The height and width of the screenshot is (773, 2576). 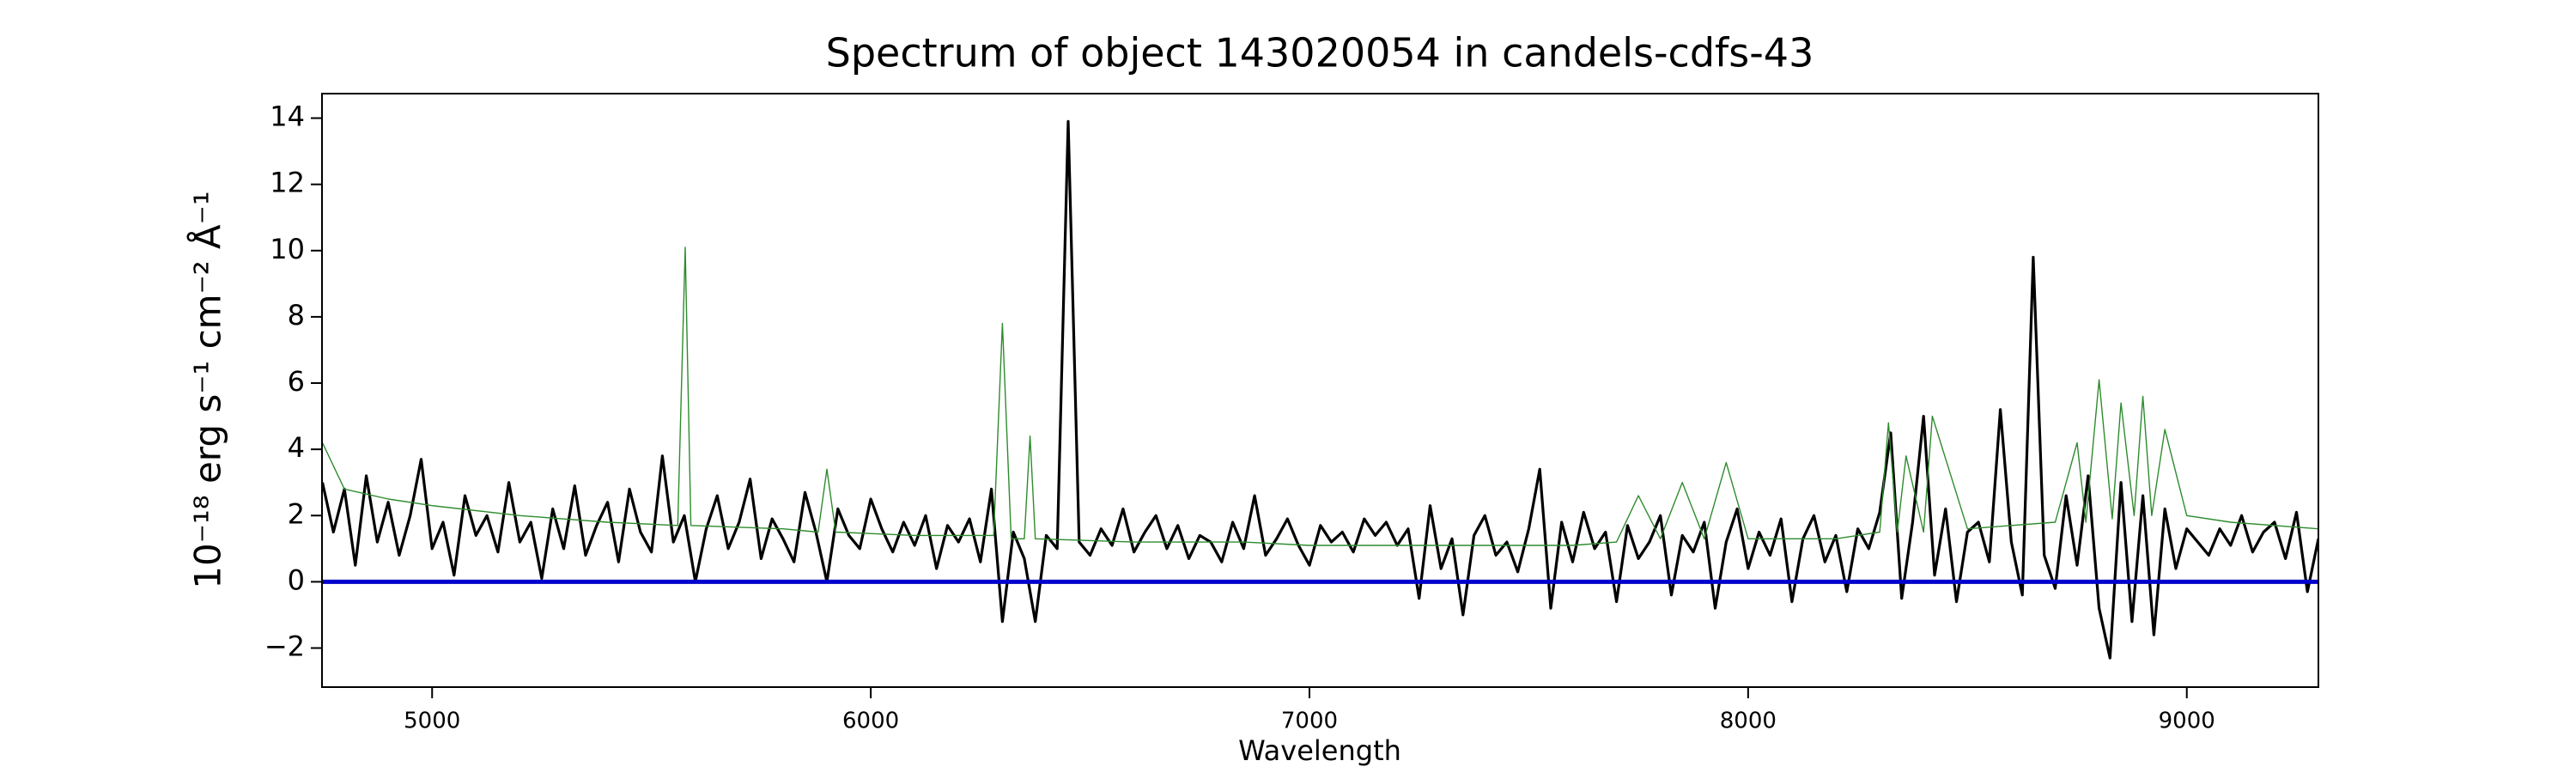 What do you see at coordinates (432, 721) in the screenshot?
I see `x-tick-label: 5000` at bounding box center [432, 721].